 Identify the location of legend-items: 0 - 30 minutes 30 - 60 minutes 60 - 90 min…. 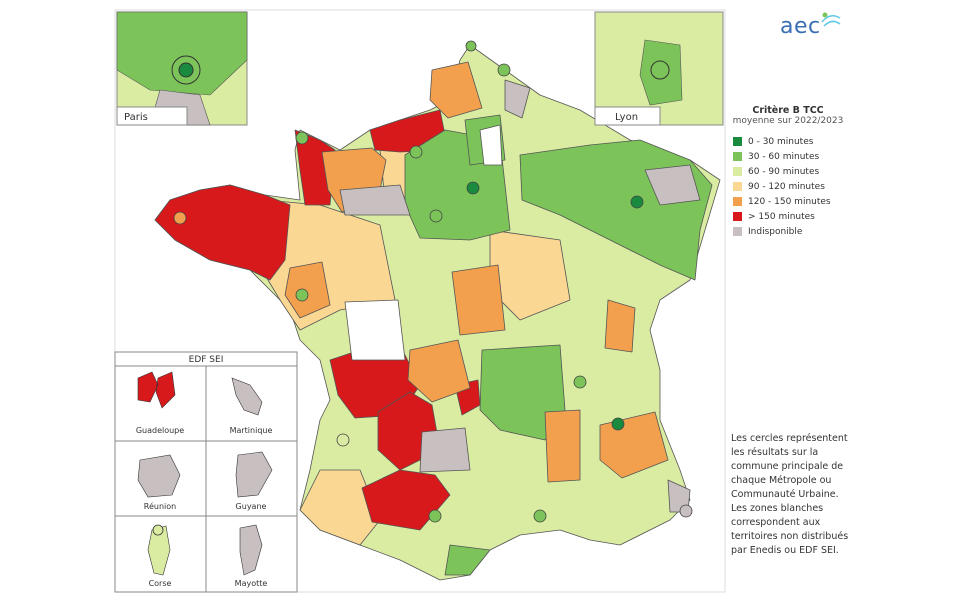
(788, 186).